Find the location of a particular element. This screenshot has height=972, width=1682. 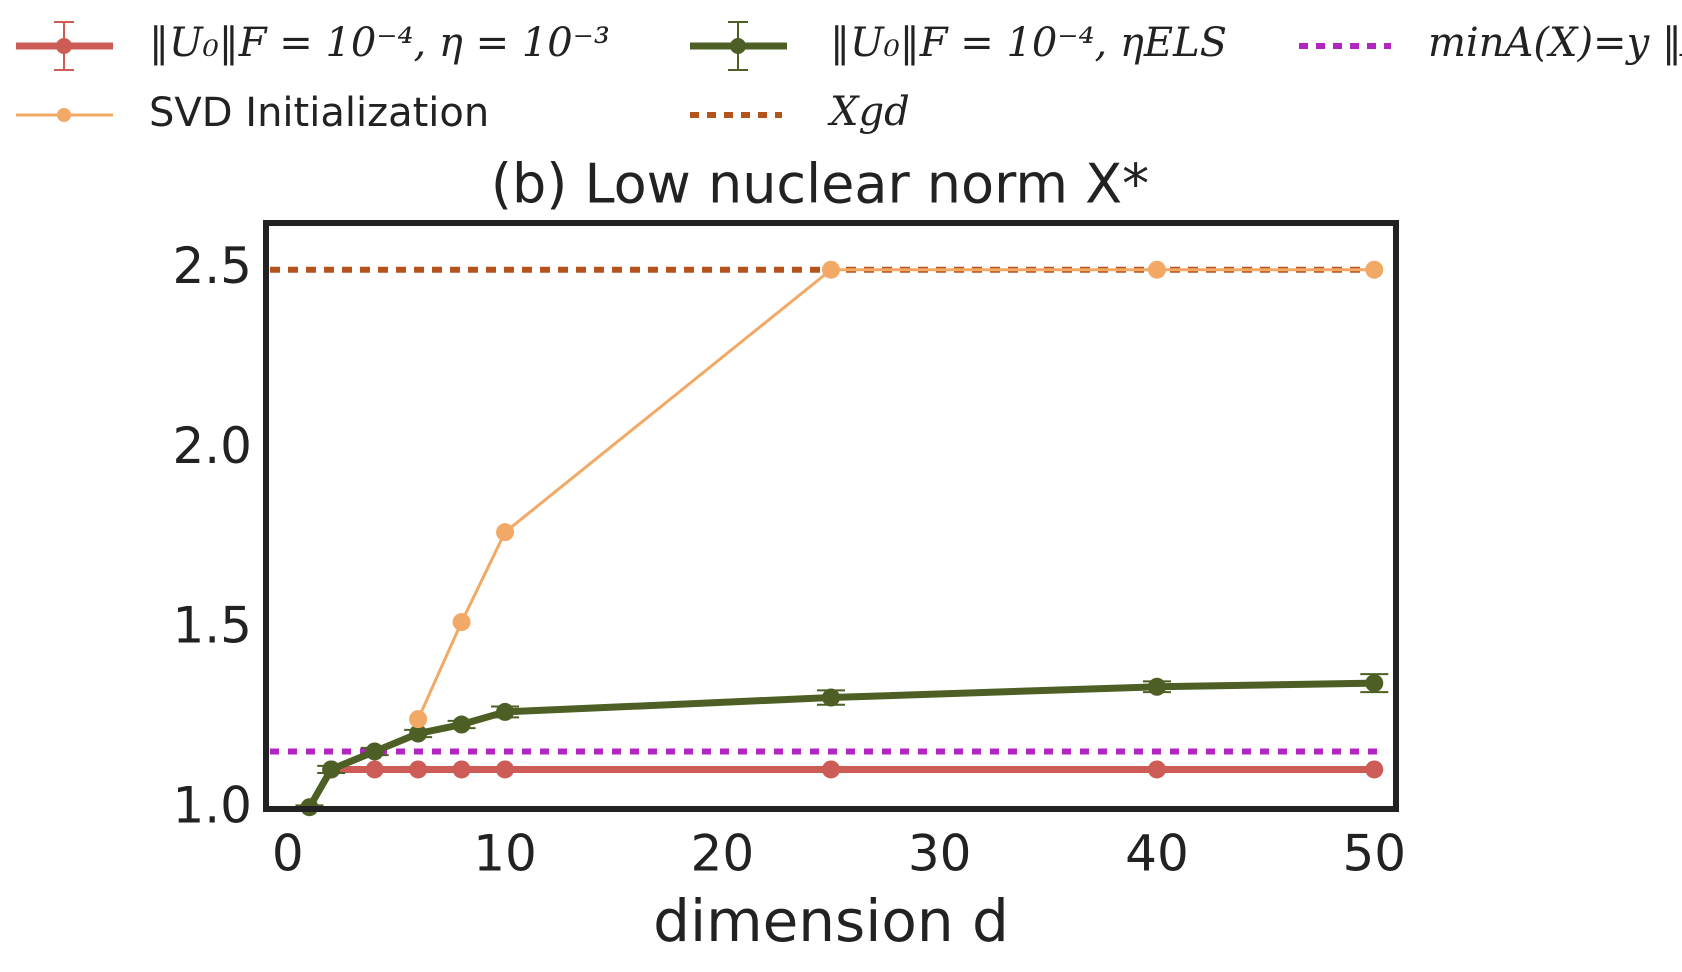

series-line is located at coordinates (840, 744).